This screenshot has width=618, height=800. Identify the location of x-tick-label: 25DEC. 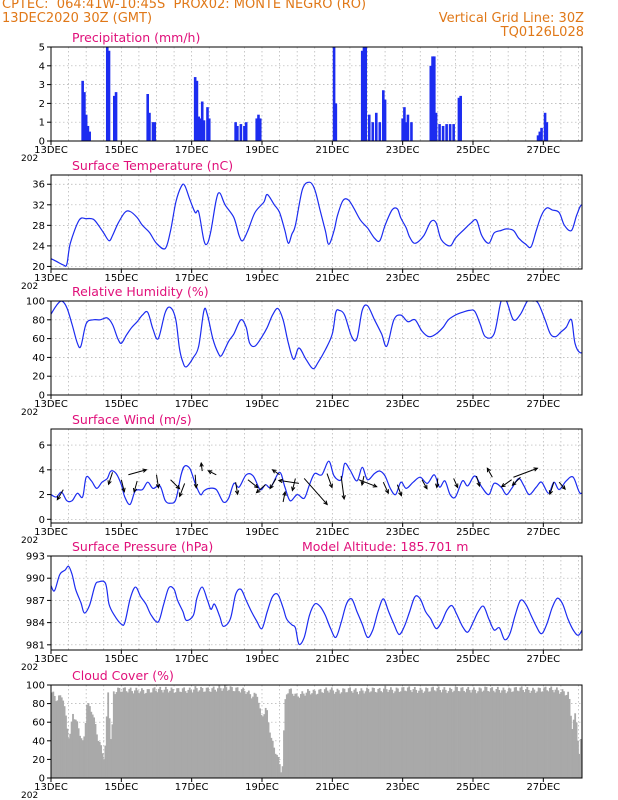
(473, 150).